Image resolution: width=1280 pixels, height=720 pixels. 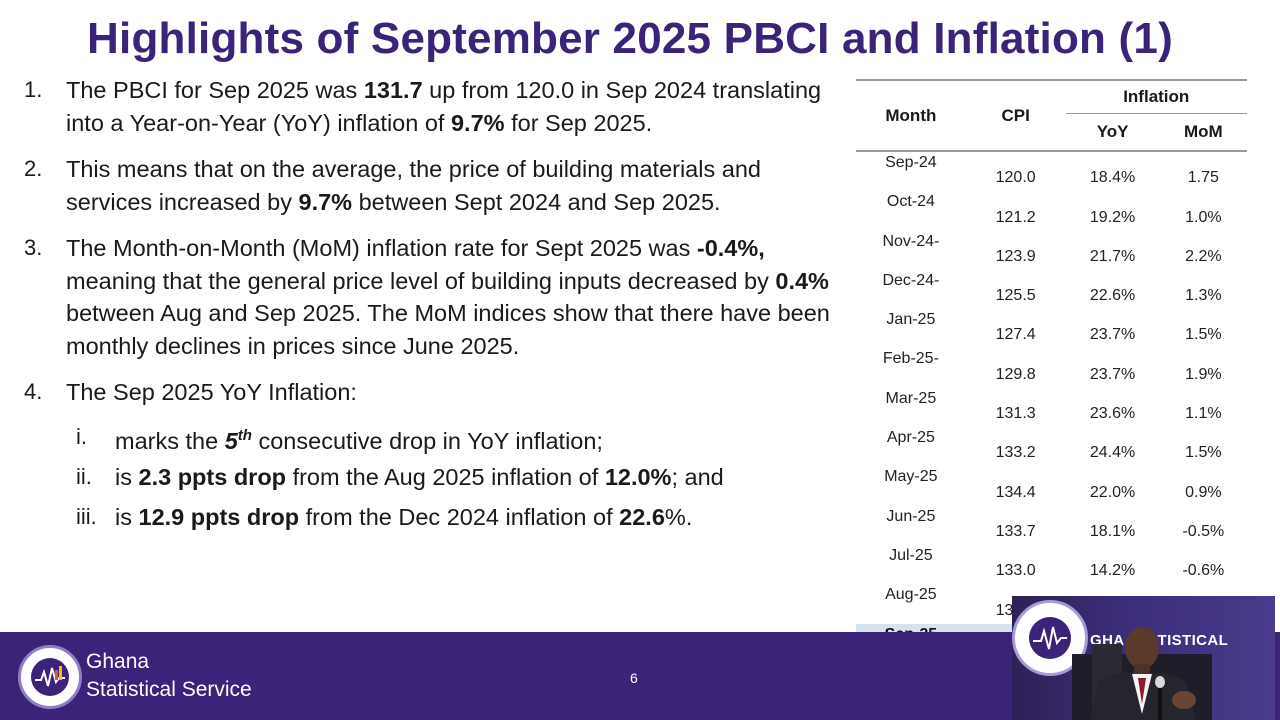 I want to click on cell-month: Jul-25, so click(x=911, y=555).